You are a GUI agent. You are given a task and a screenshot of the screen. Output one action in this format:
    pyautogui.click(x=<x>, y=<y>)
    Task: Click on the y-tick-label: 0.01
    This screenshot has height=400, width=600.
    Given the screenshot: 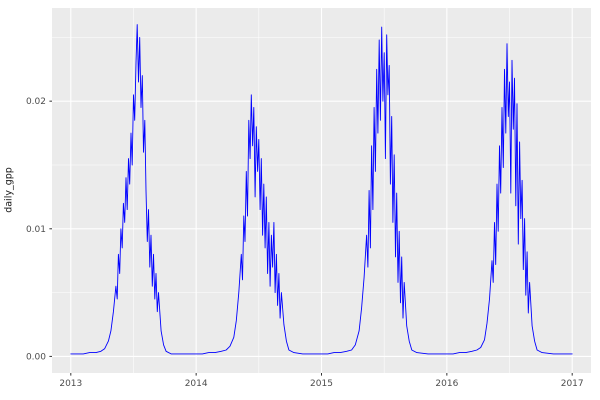 What is the action you would take?
    pyautogui.click(x=36, y=230)
    